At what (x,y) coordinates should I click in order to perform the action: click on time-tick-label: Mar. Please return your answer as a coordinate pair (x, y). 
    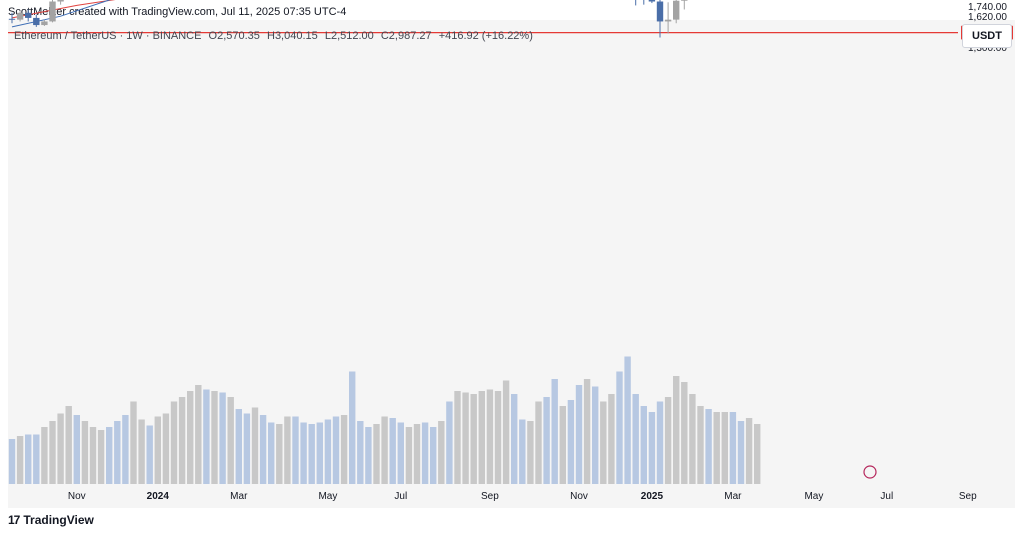
    Looking at the image, I should click on (733, 496).